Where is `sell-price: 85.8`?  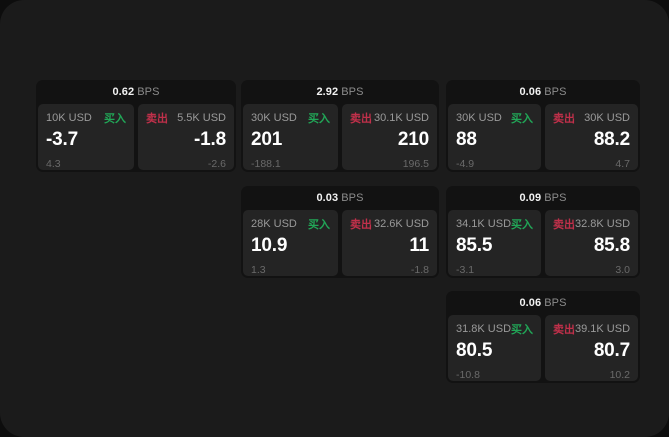 sell-price: 85.8 is located at coordinates (611, 245).